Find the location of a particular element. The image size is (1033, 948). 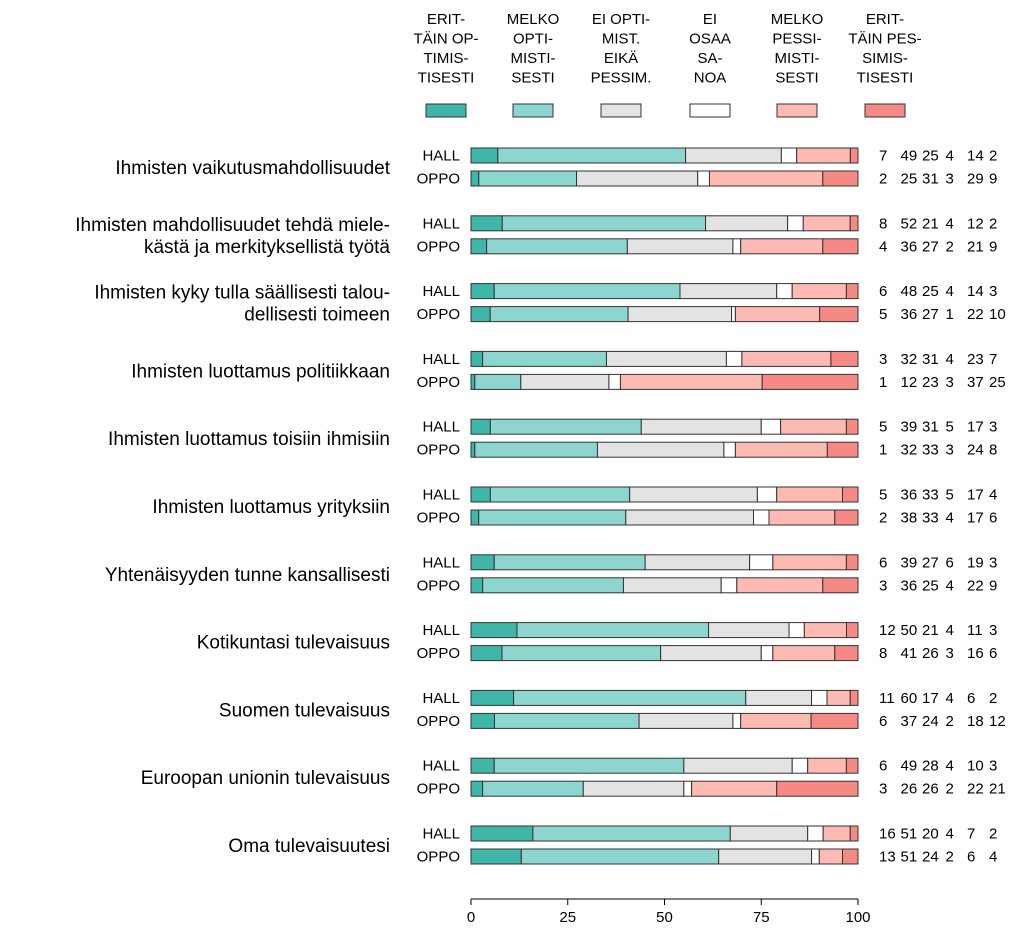

legend-label: TISESTI is located at coordinates (446, 78).